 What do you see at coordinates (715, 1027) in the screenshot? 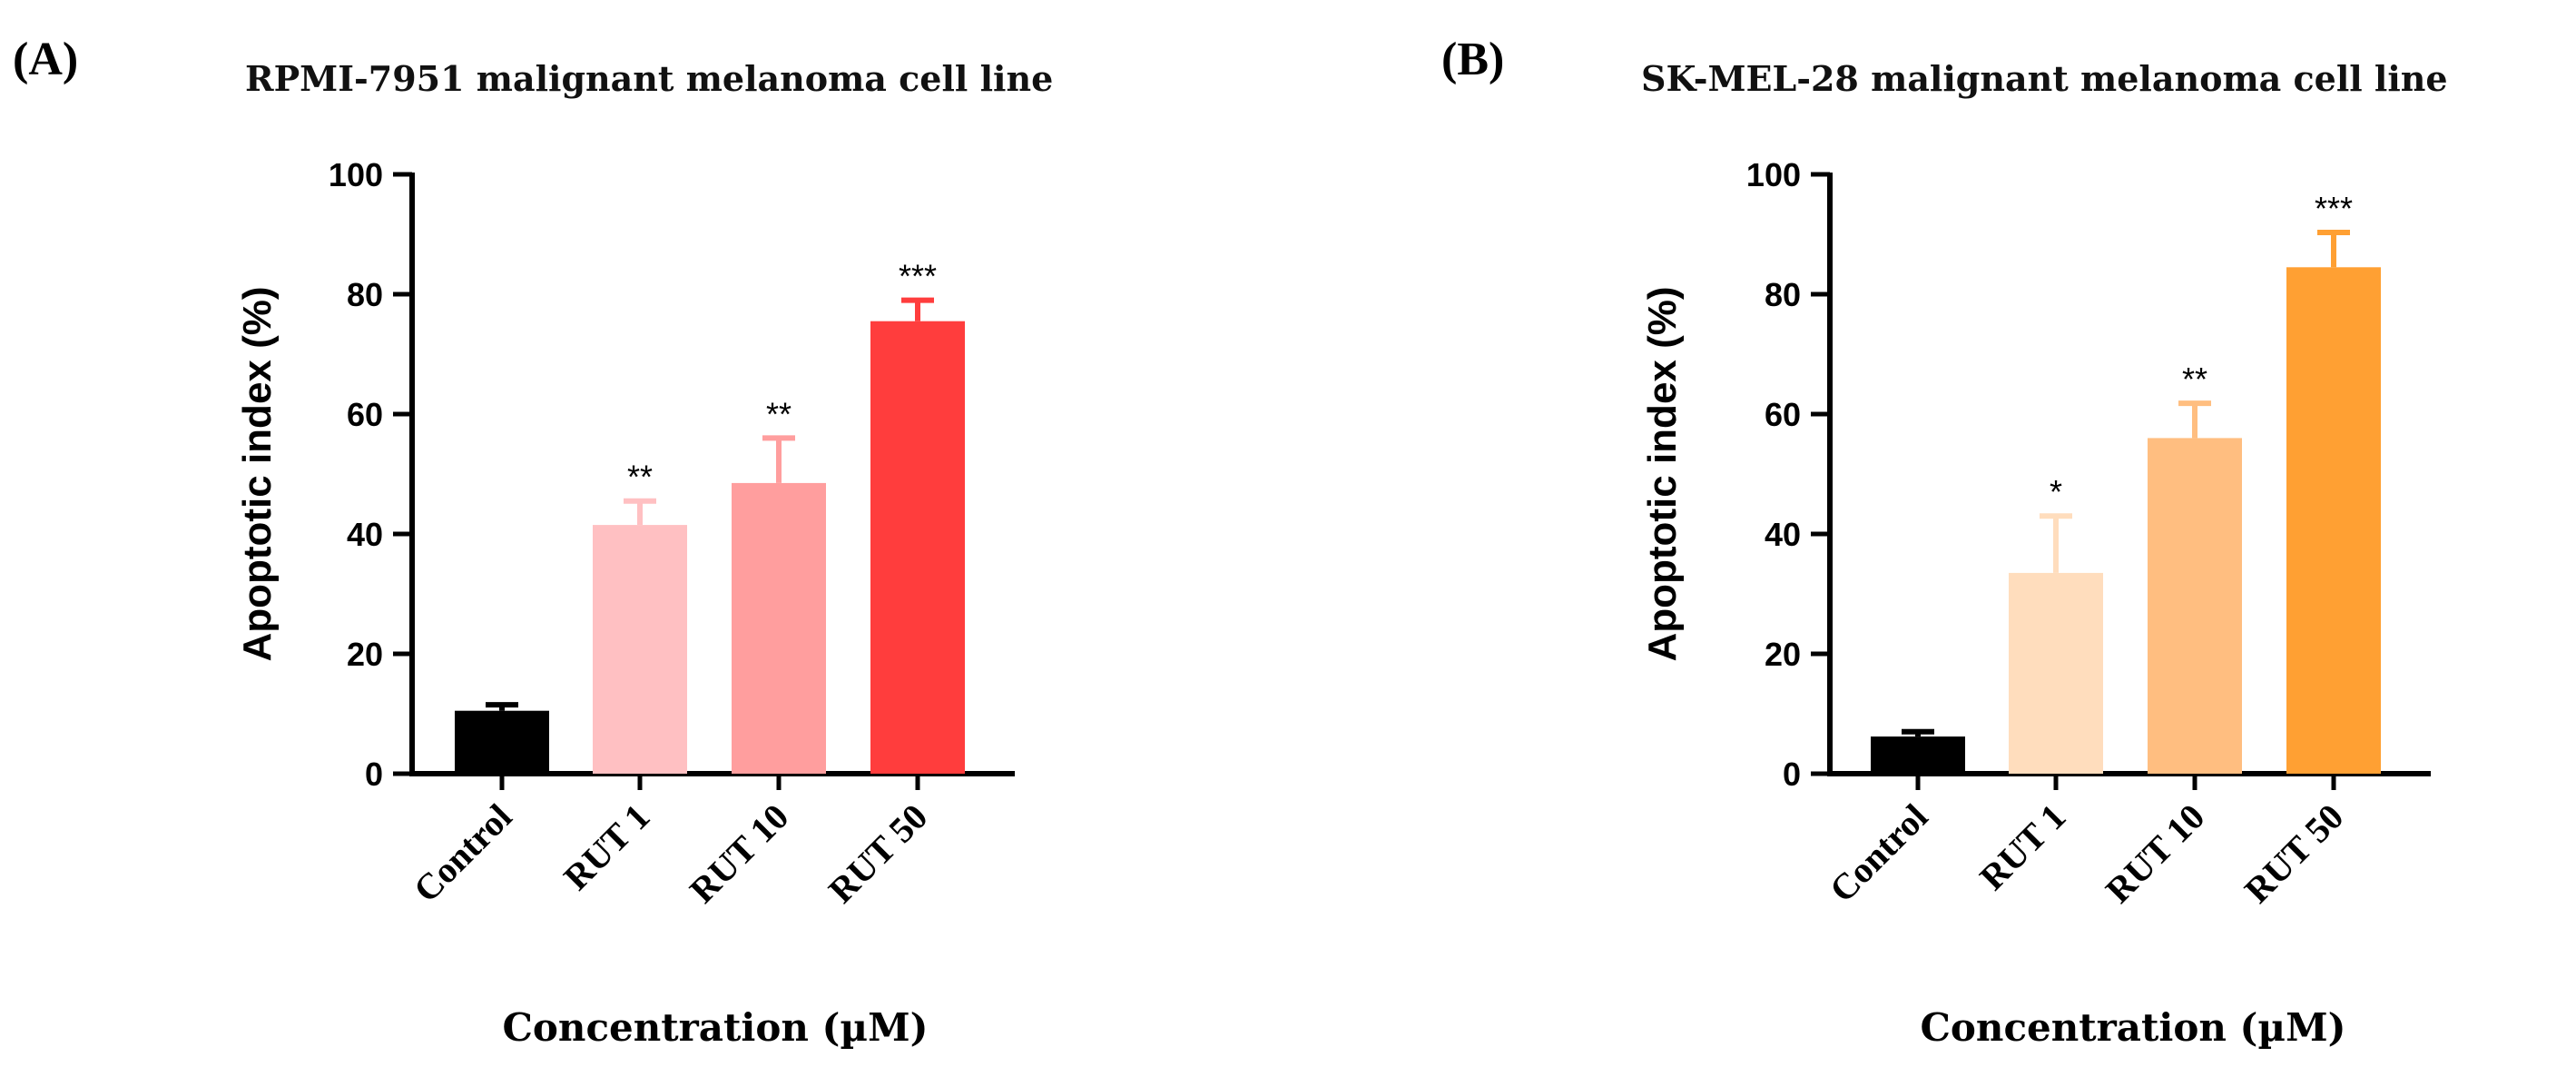
I see `panel-a-x-axis-title: Concentration (µM)` at bounding box center [715, 1027].